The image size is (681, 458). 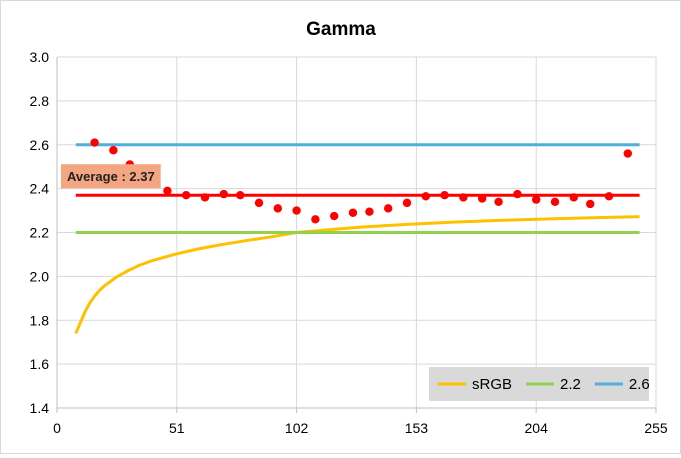 I want to click on legend: sRGB 2.2 2.6, so click(x=539, y=384).